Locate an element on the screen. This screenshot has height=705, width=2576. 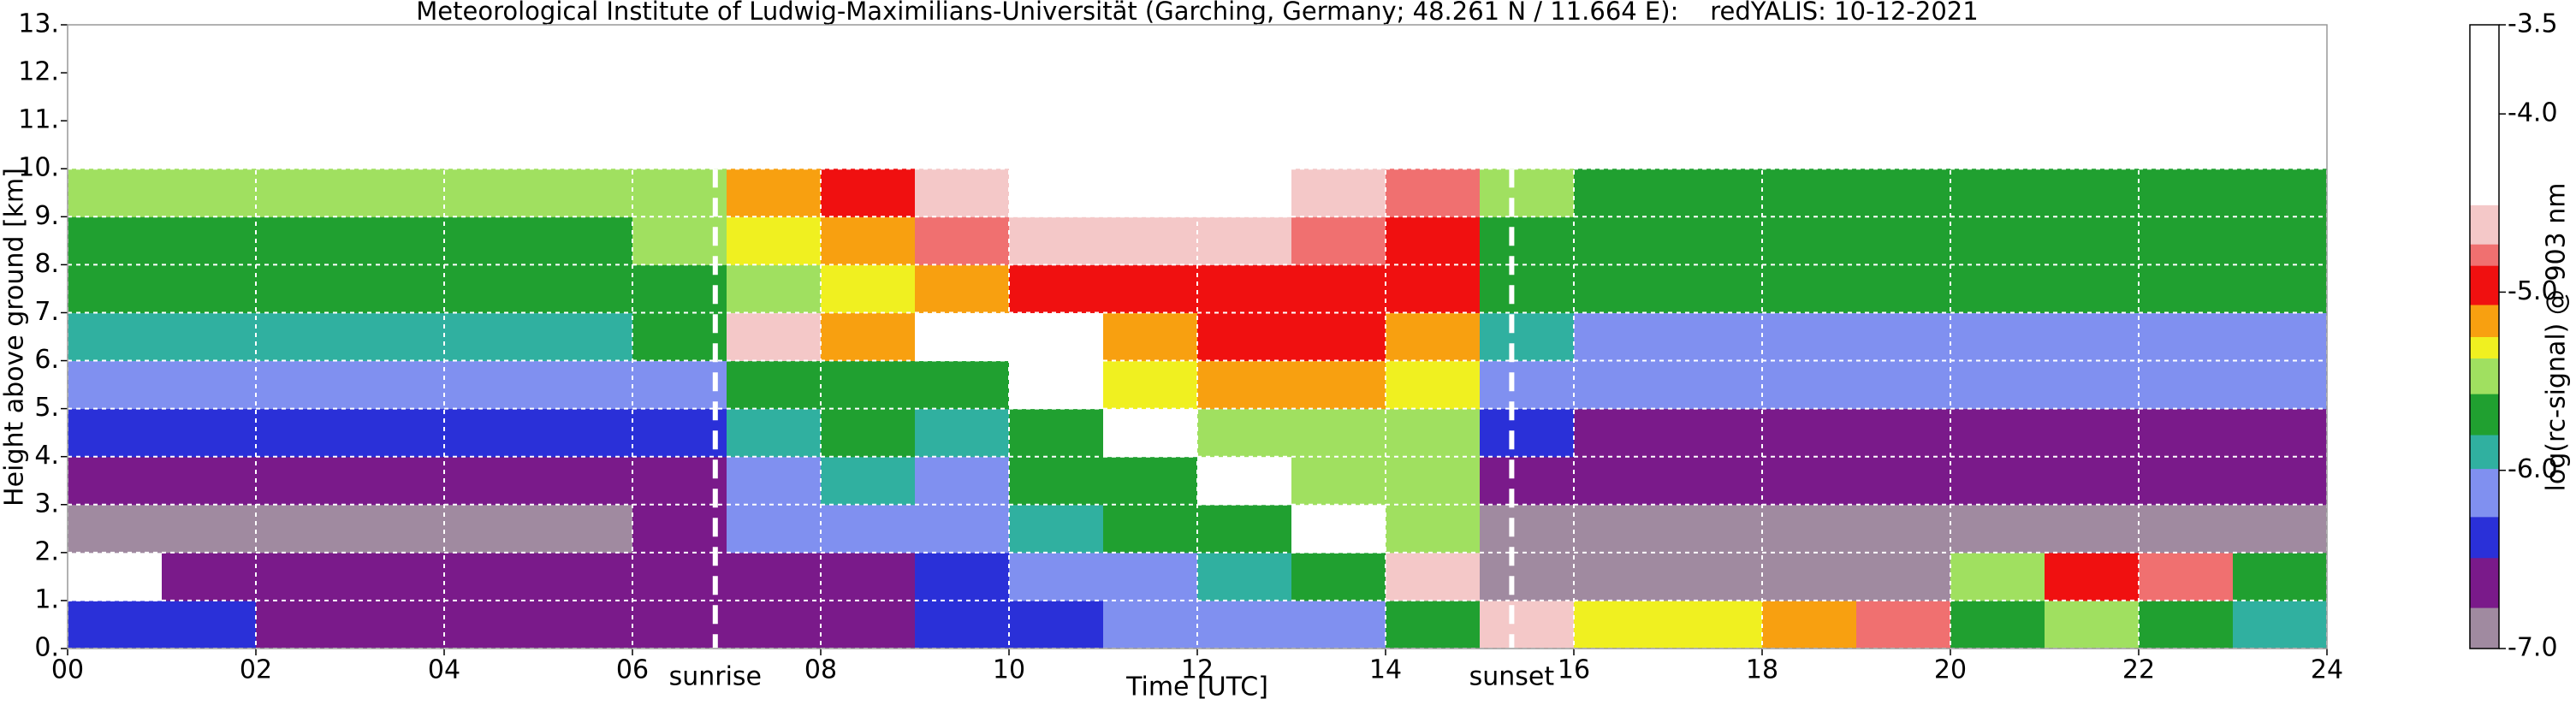
annotation-label: sunset is located at coordinates (1512, 677).